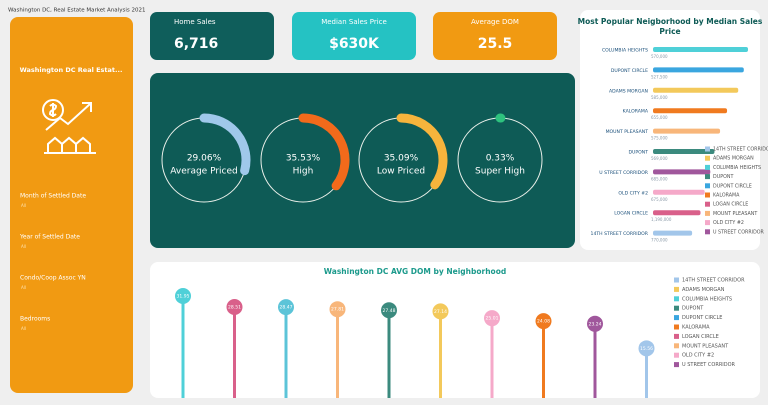  I want to click on gauge-label: High, so click(303, 172).